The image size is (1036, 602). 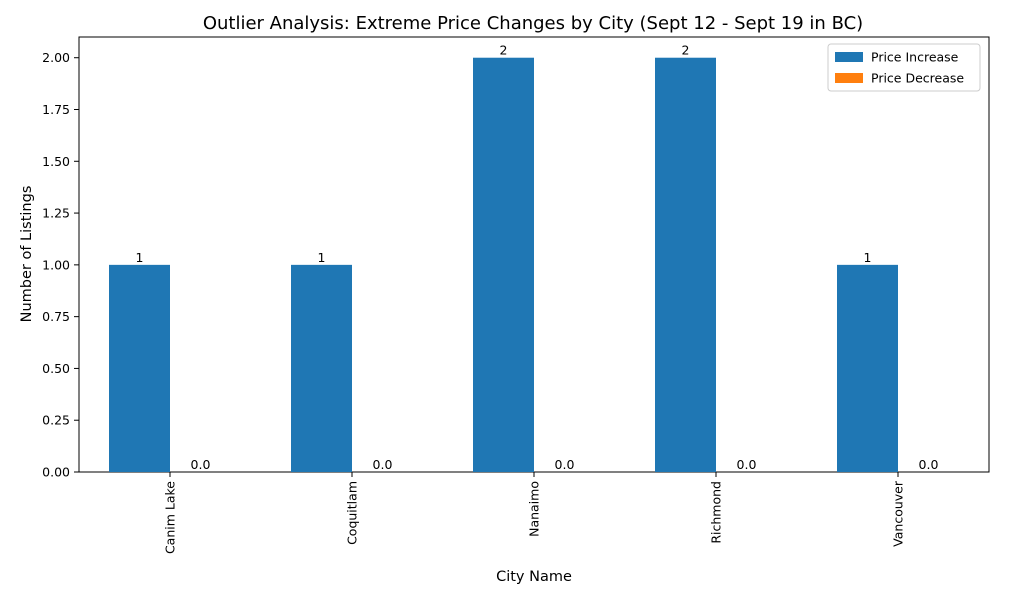 I want to click on x-axis-label: City Name, so click(x=534, y=577).